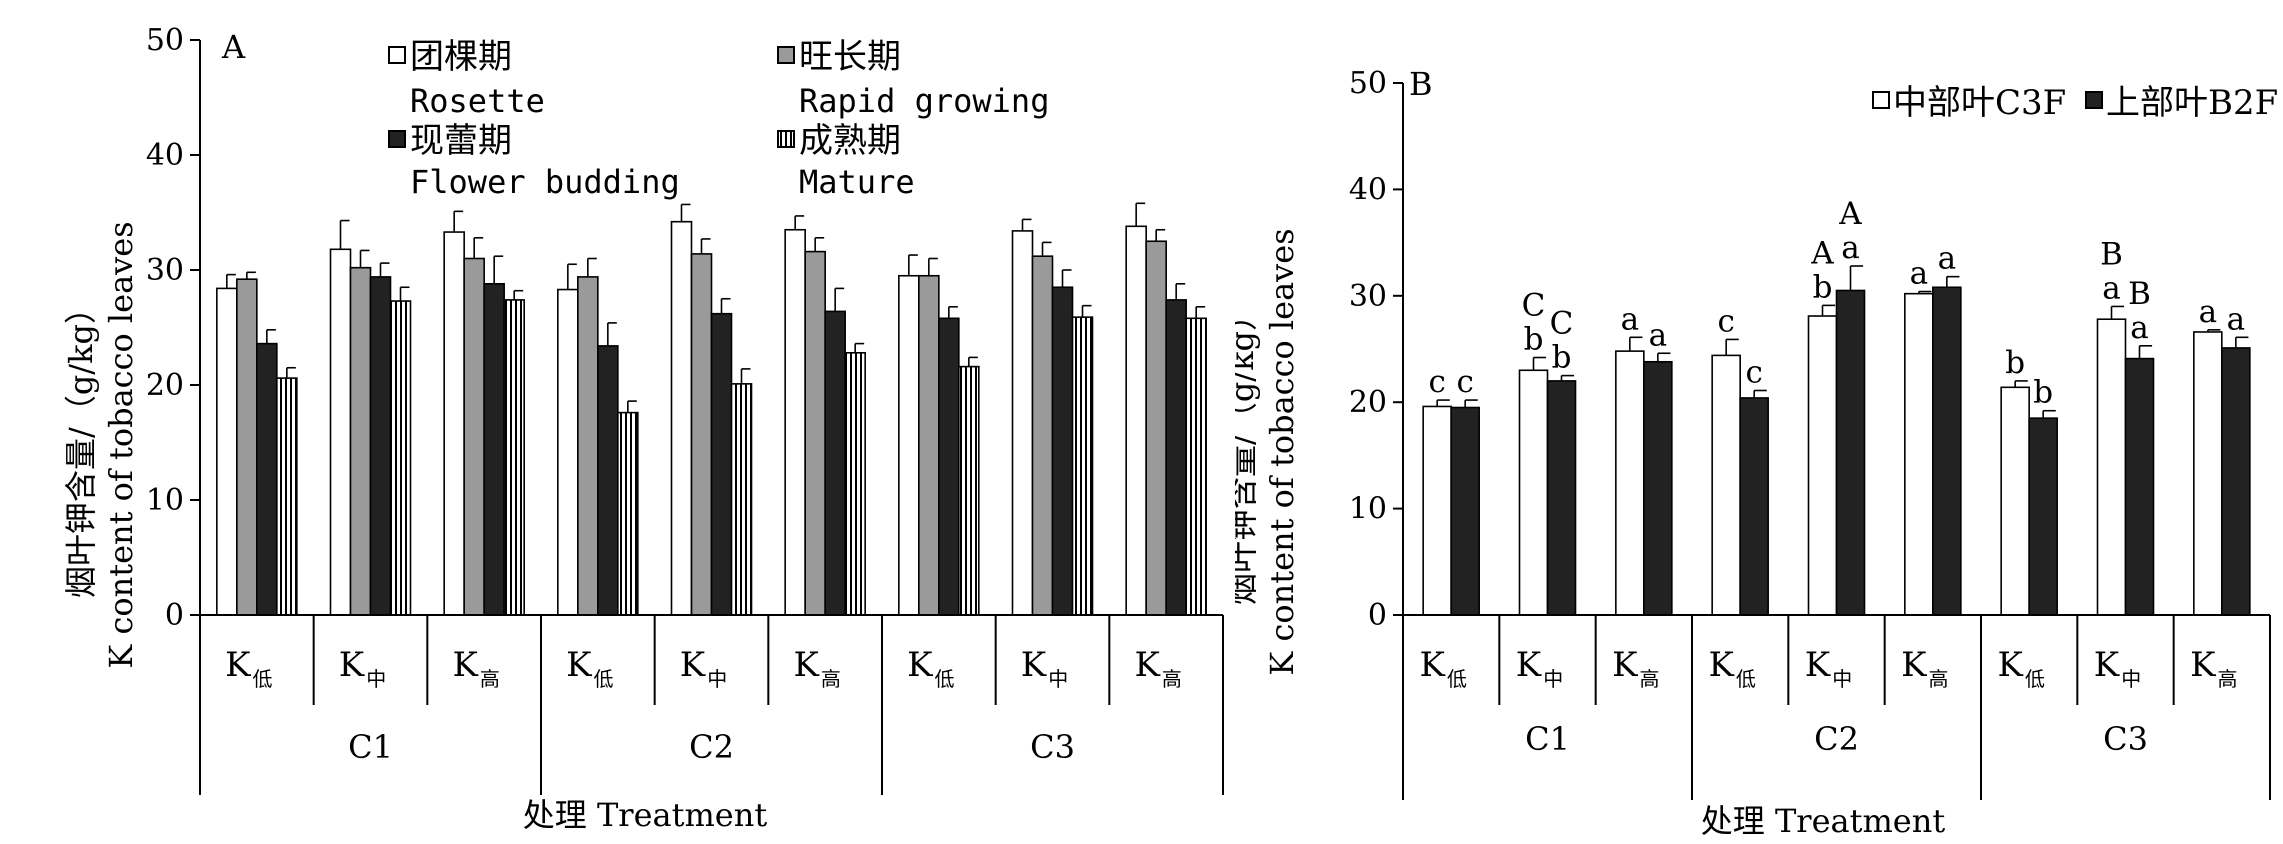  What do you see at coordinates (397, 139) in the screenshot?
I see `legend-swatch-budding` at bounding box center [397, 139].